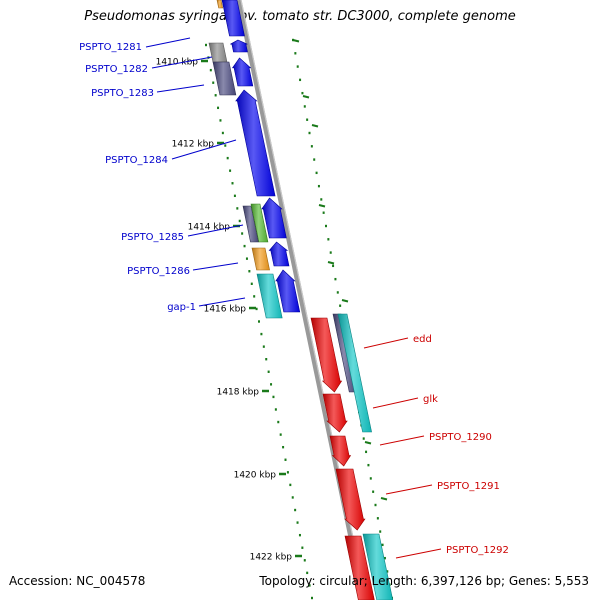  Describe the element at coordinates (122, 93) in the screenshot. I see `gene-label: PSPTO_1283` at that location.